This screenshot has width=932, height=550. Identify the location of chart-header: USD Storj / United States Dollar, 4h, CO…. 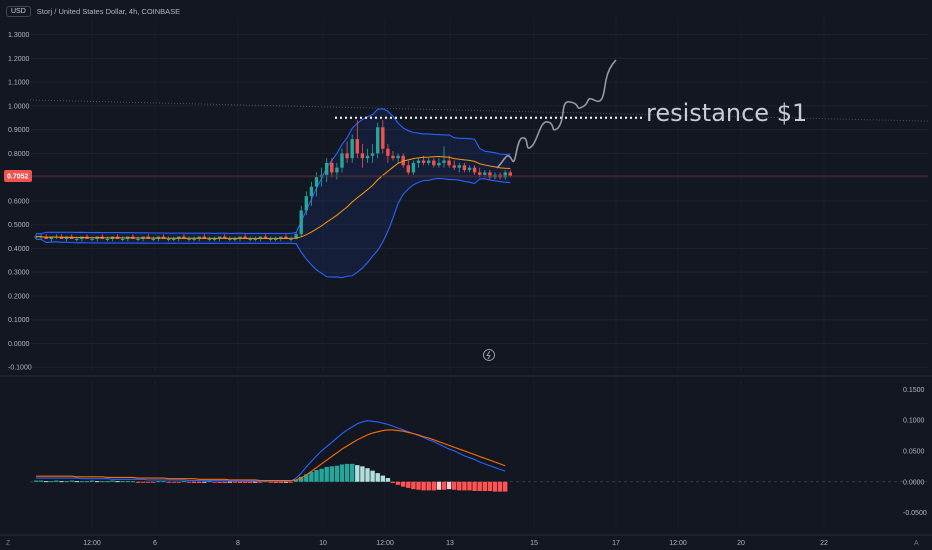
(93, 11).